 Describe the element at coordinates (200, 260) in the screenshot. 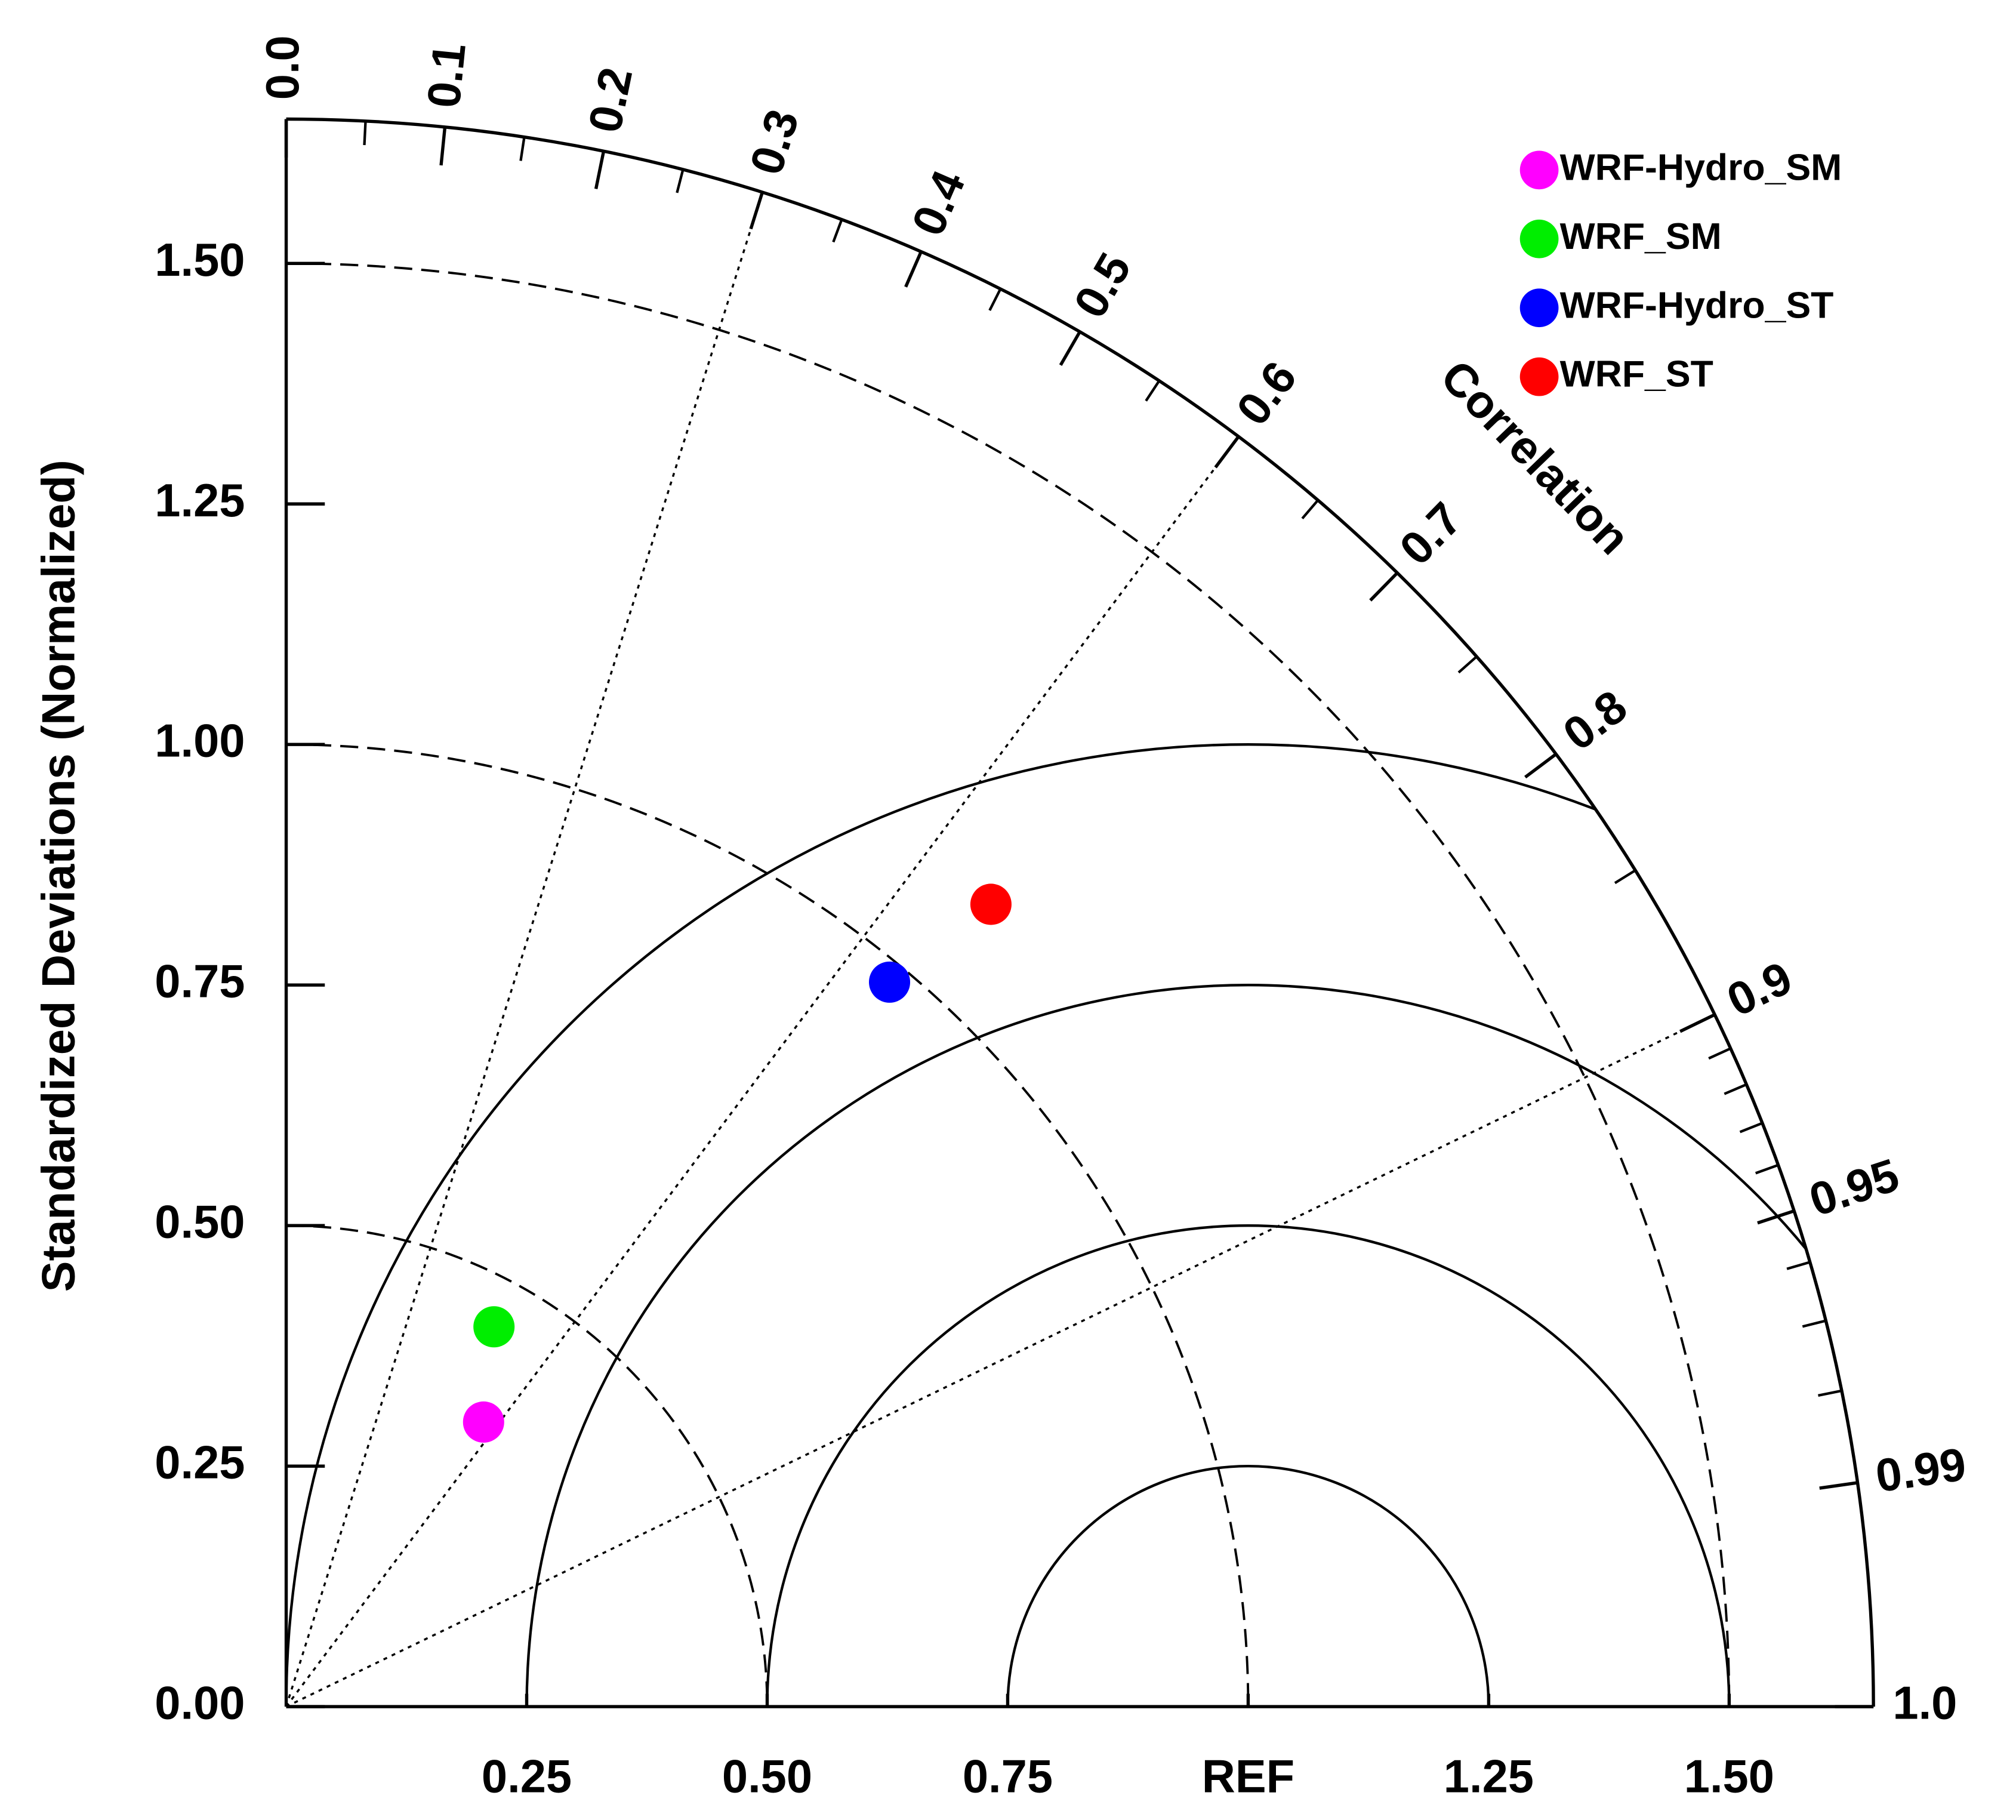

I see `y-tick-label: 1.50` at that location.